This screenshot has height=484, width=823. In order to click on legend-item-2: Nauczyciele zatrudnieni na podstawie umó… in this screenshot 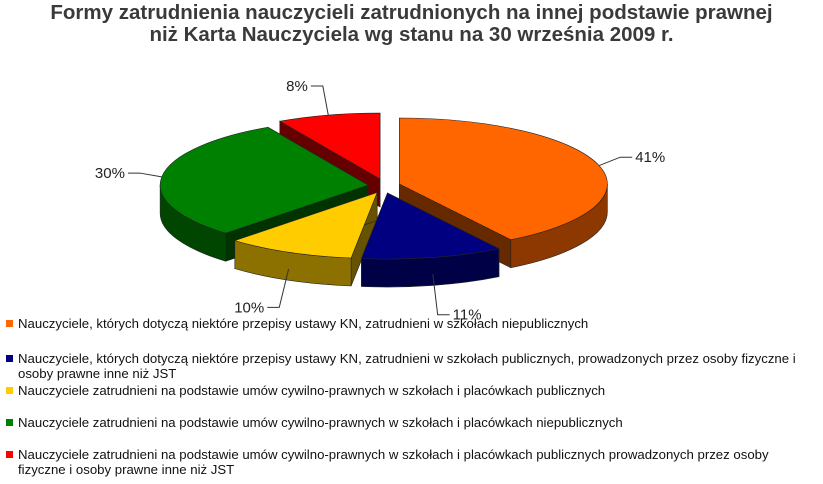, I will do `click(412, 390)`.